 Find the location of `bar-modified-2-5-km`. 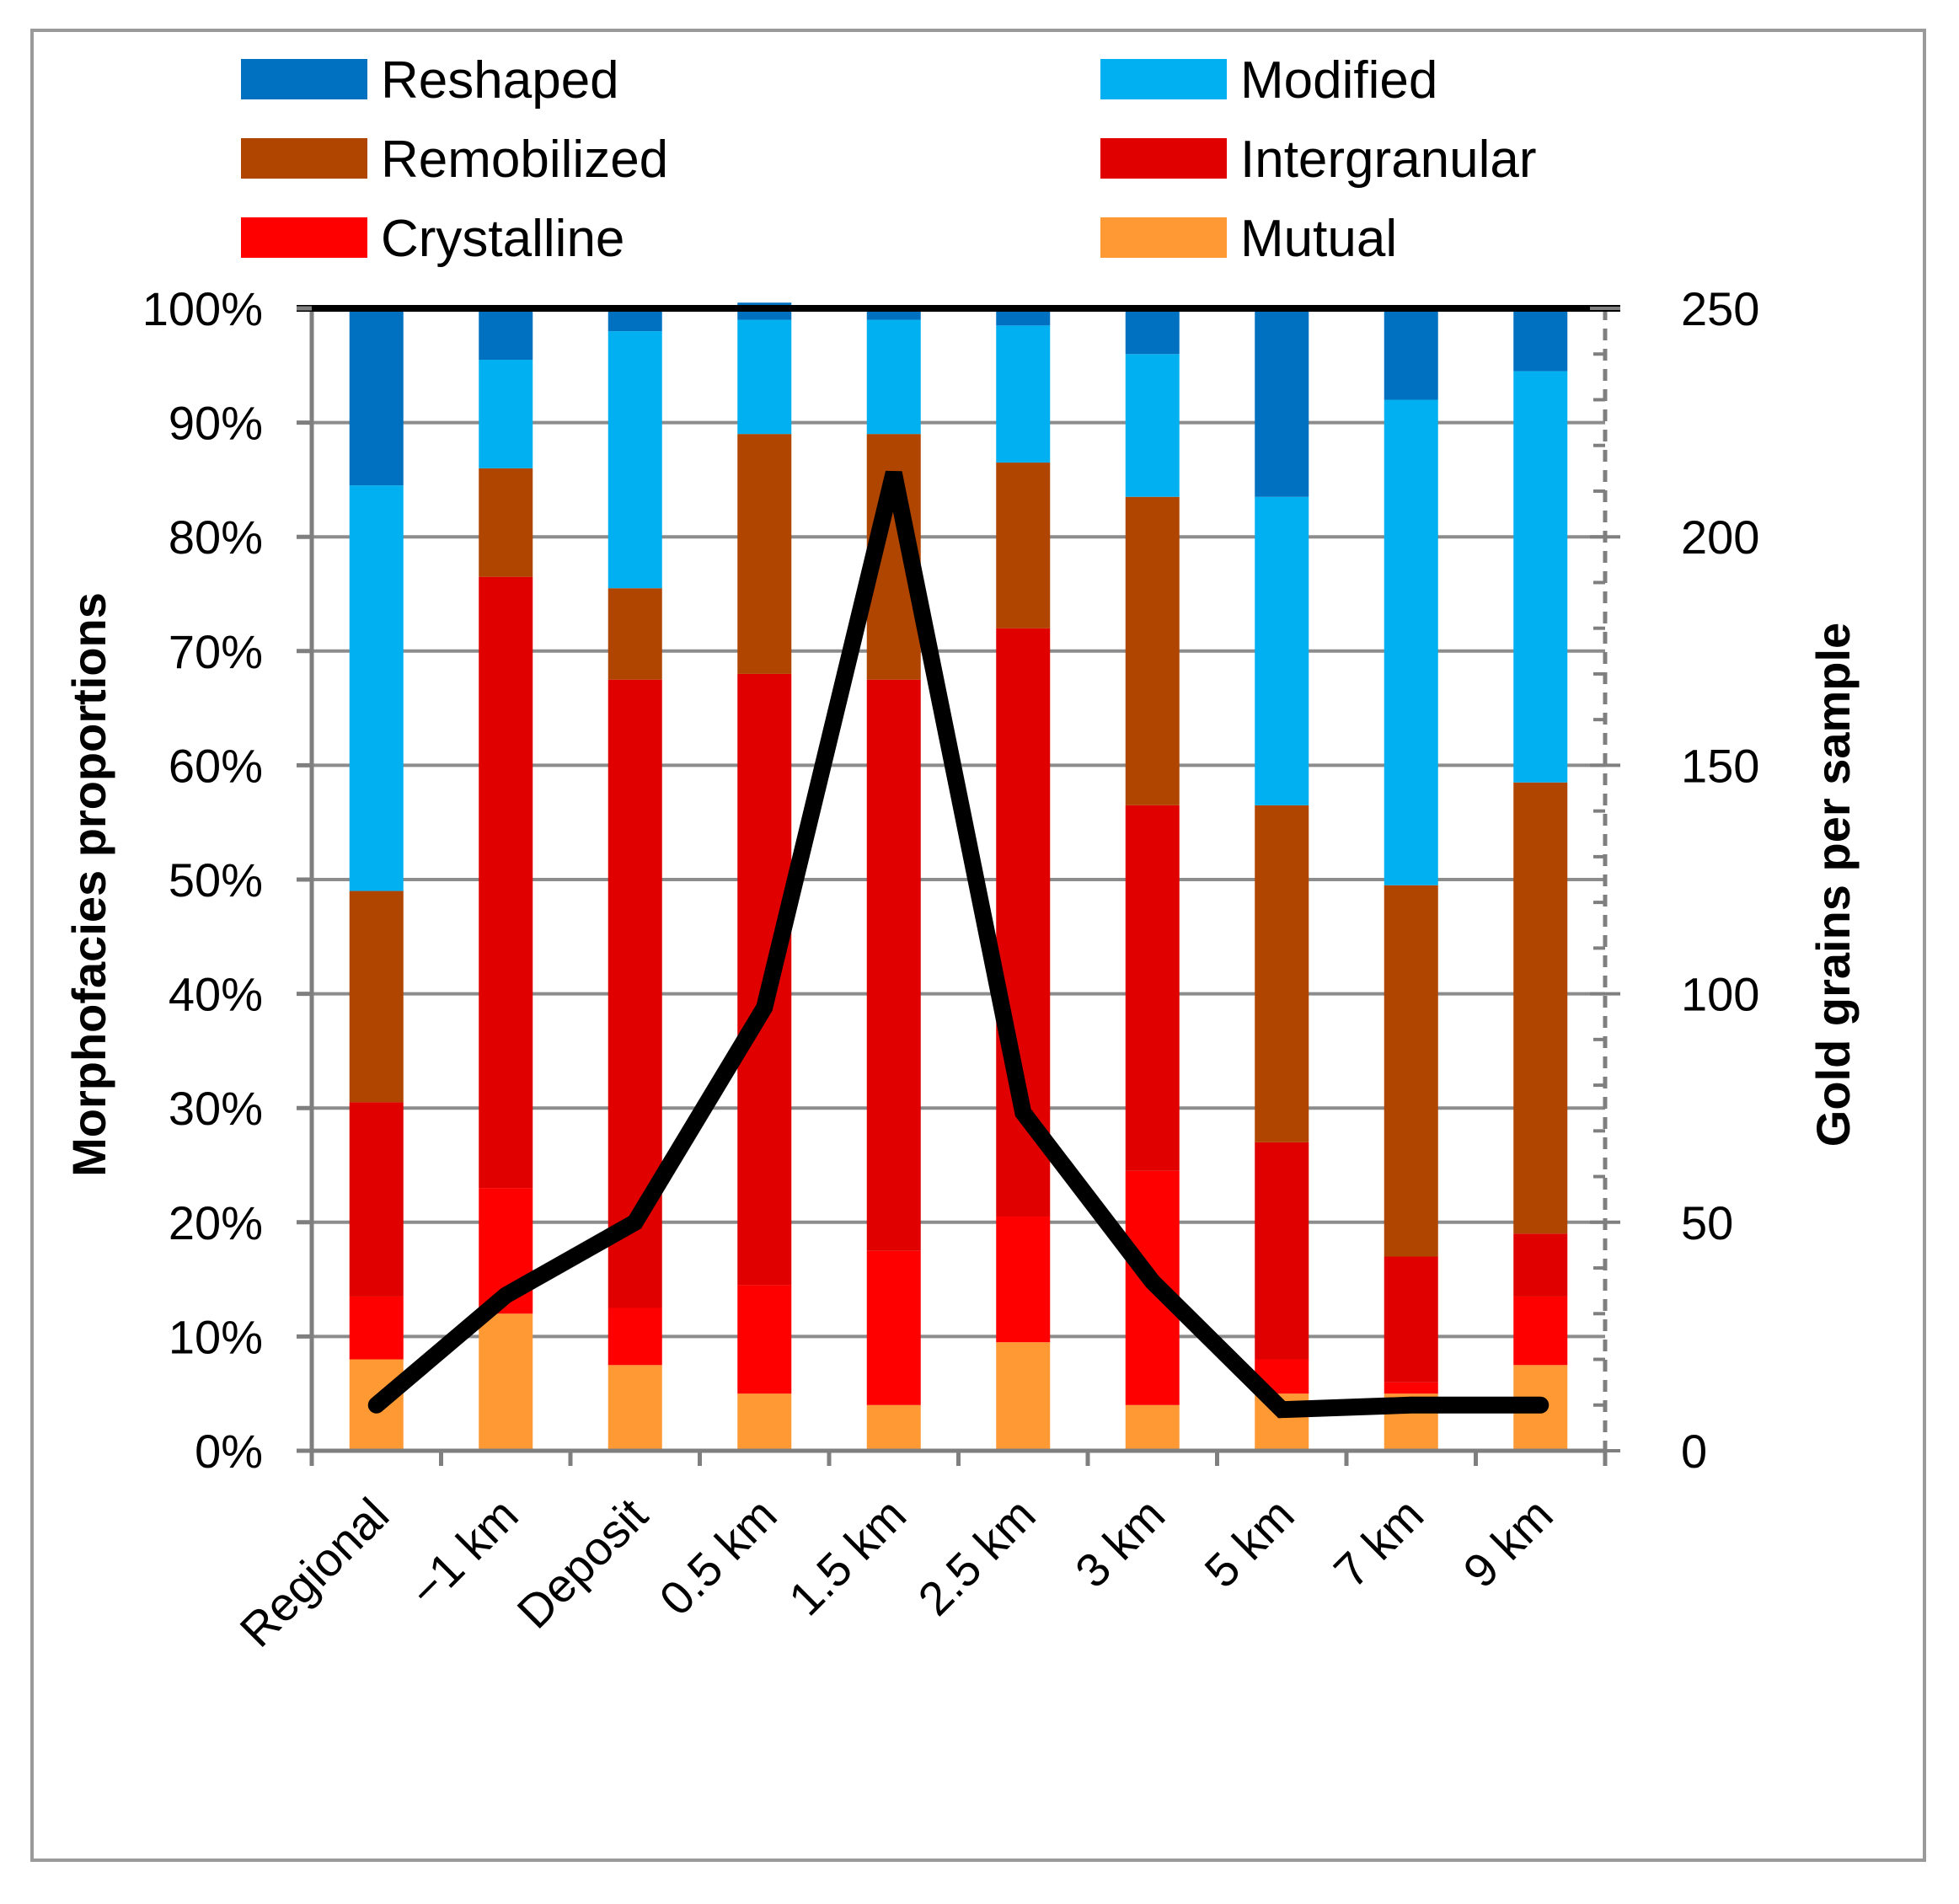

bar-modified-2-5-km is located at coordinates (1024, 394).